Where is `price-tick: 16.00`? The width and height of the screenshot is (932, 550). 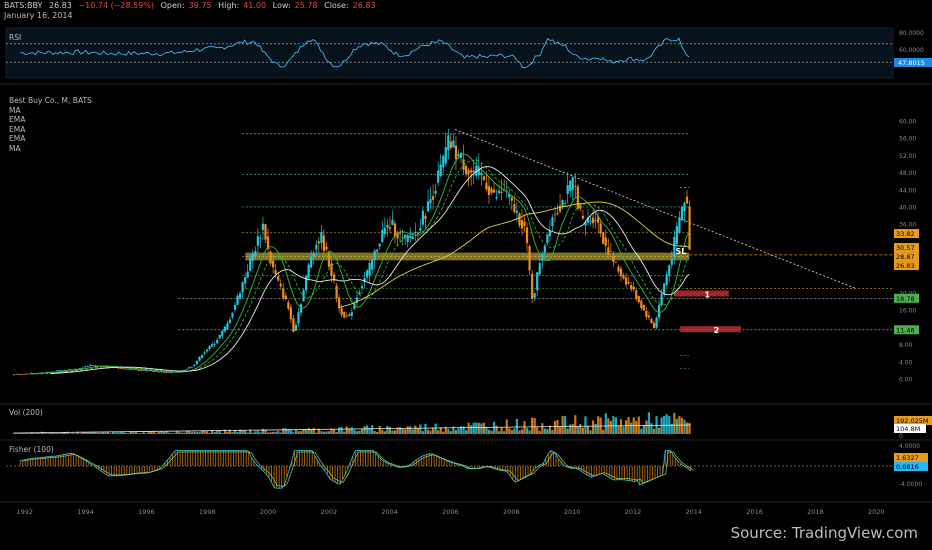
price-tick: 16.00 is located at coordinates (907, 311).